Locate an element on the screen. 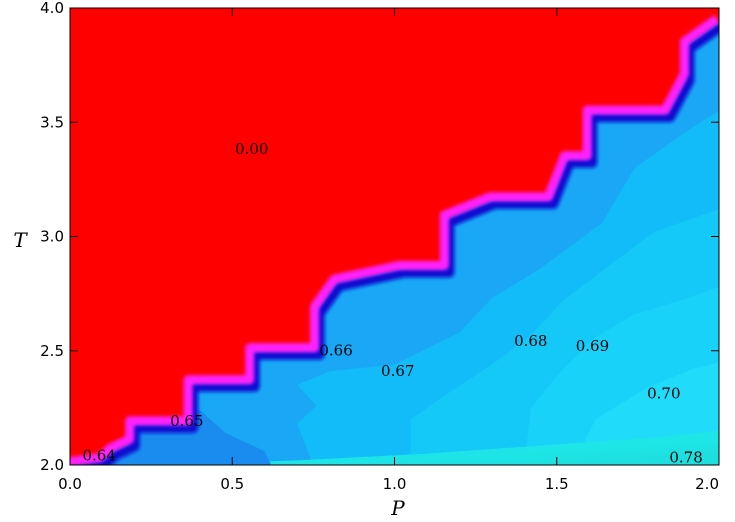 This screenshot has width=735, height=522. contour-label: 0.68 is located at coordinates (530, 341).